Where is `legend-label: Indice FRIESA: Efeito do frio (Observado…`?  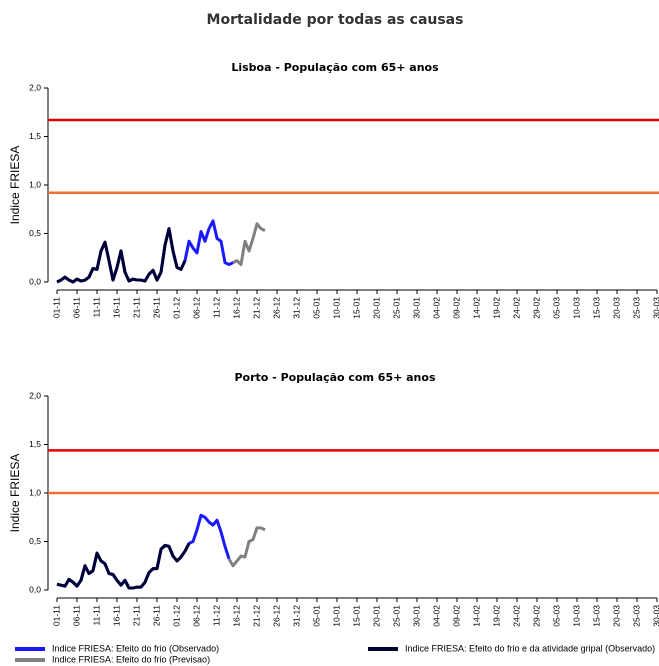 legend-label: Indice FRIESA: Efeito do frio (Observado… is located at coordinates (135, 648).